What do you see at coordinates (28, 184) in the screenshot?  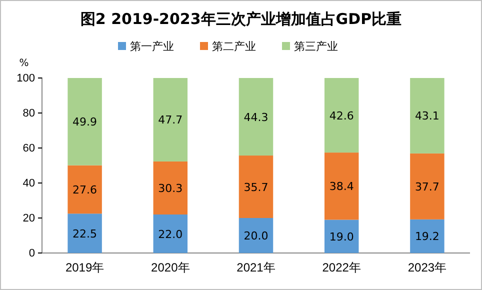 I see `y-tick-label: 40` at bounding box center [28, 184].